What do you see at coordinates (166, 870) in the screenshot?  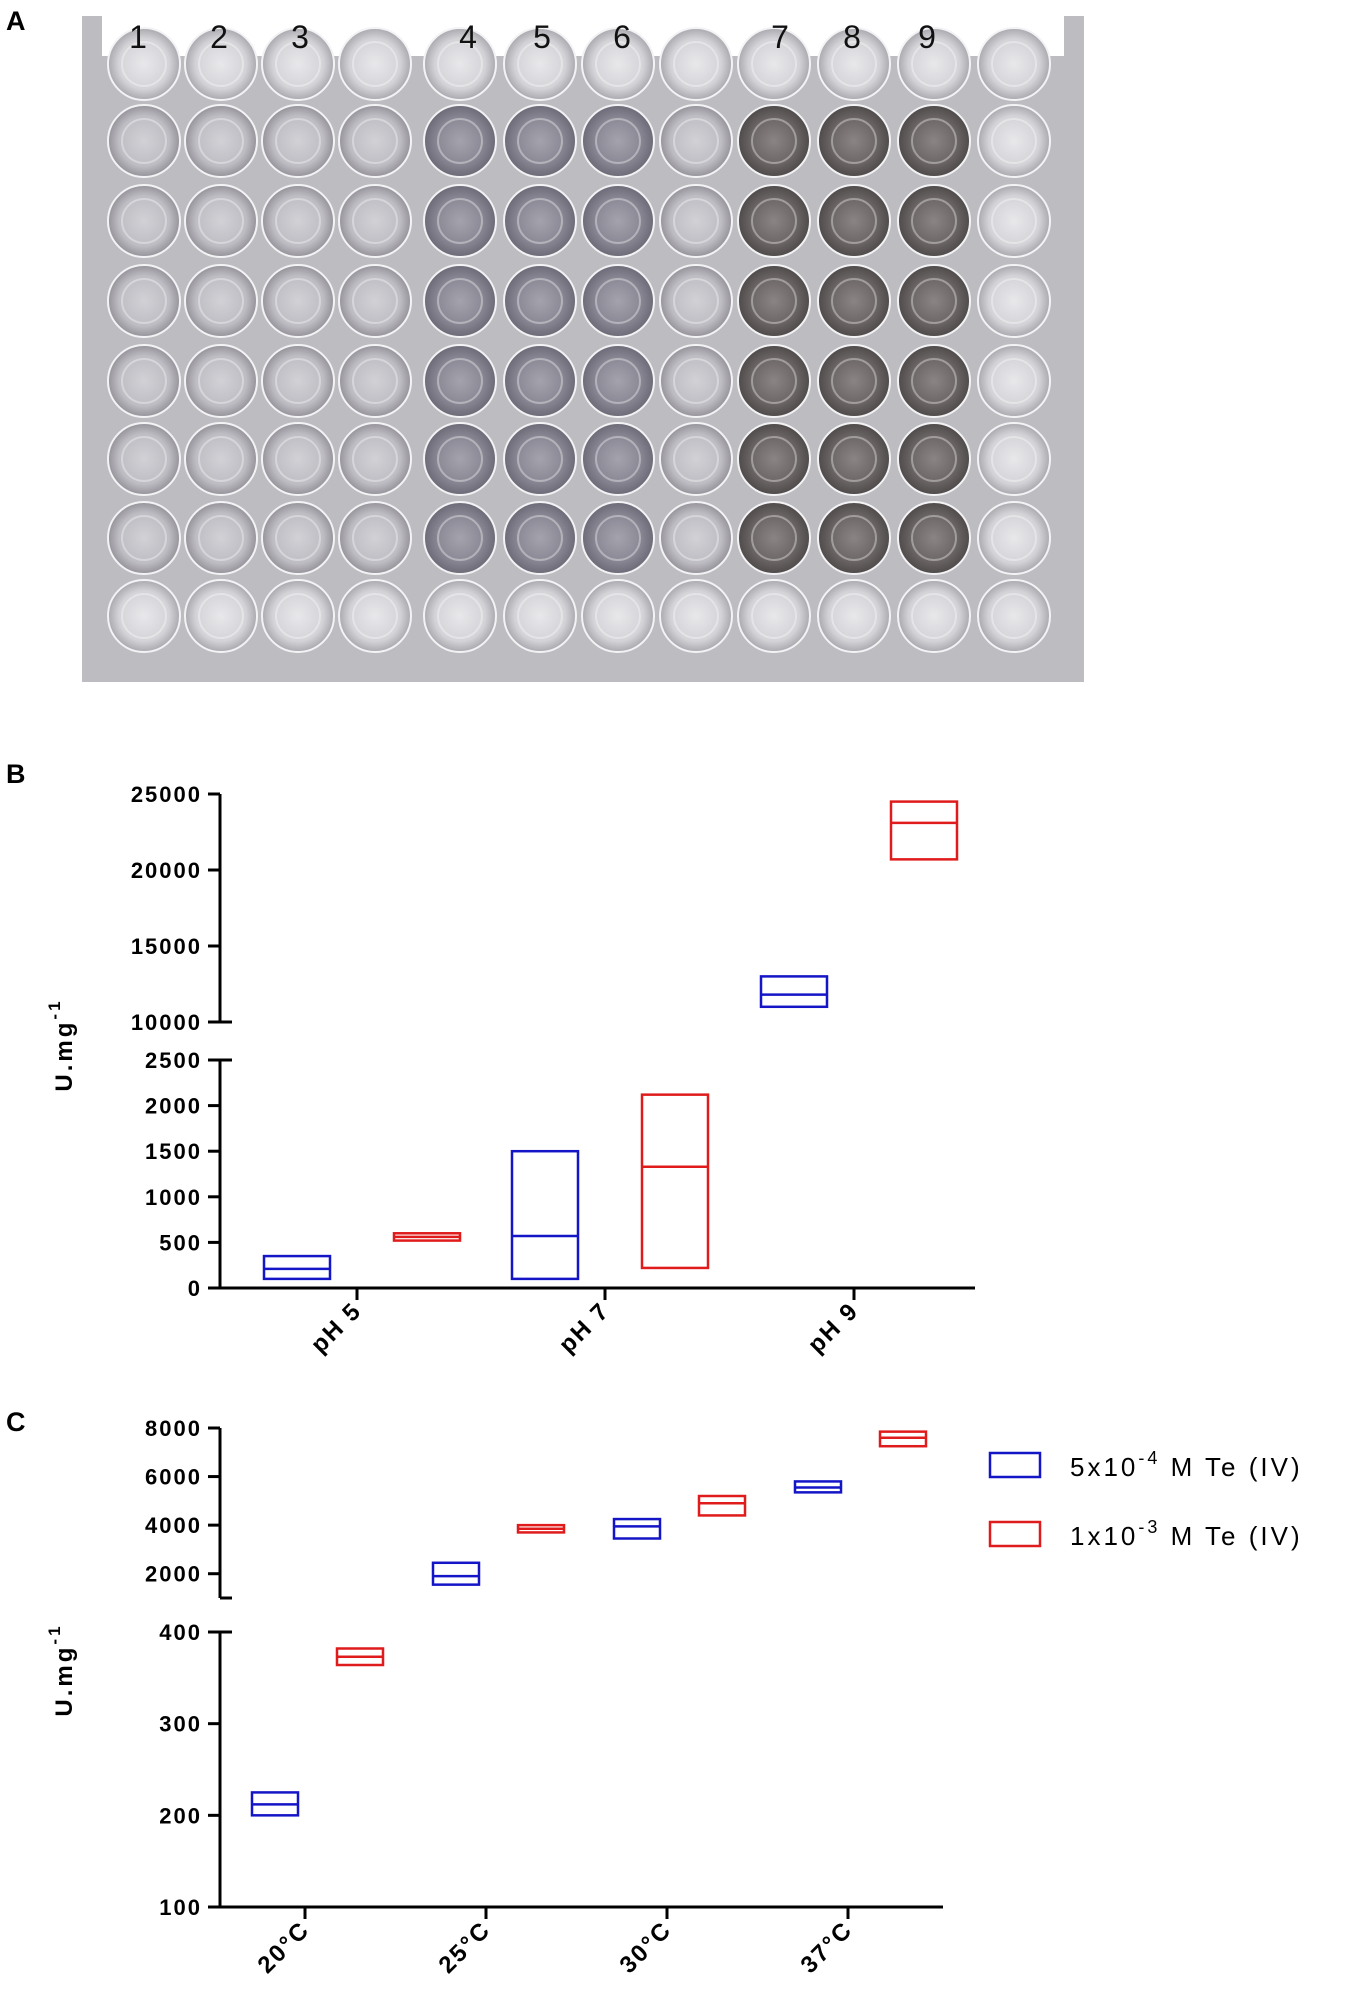 I see `y-tick-label: 20000` at bounding box center [166, 870].